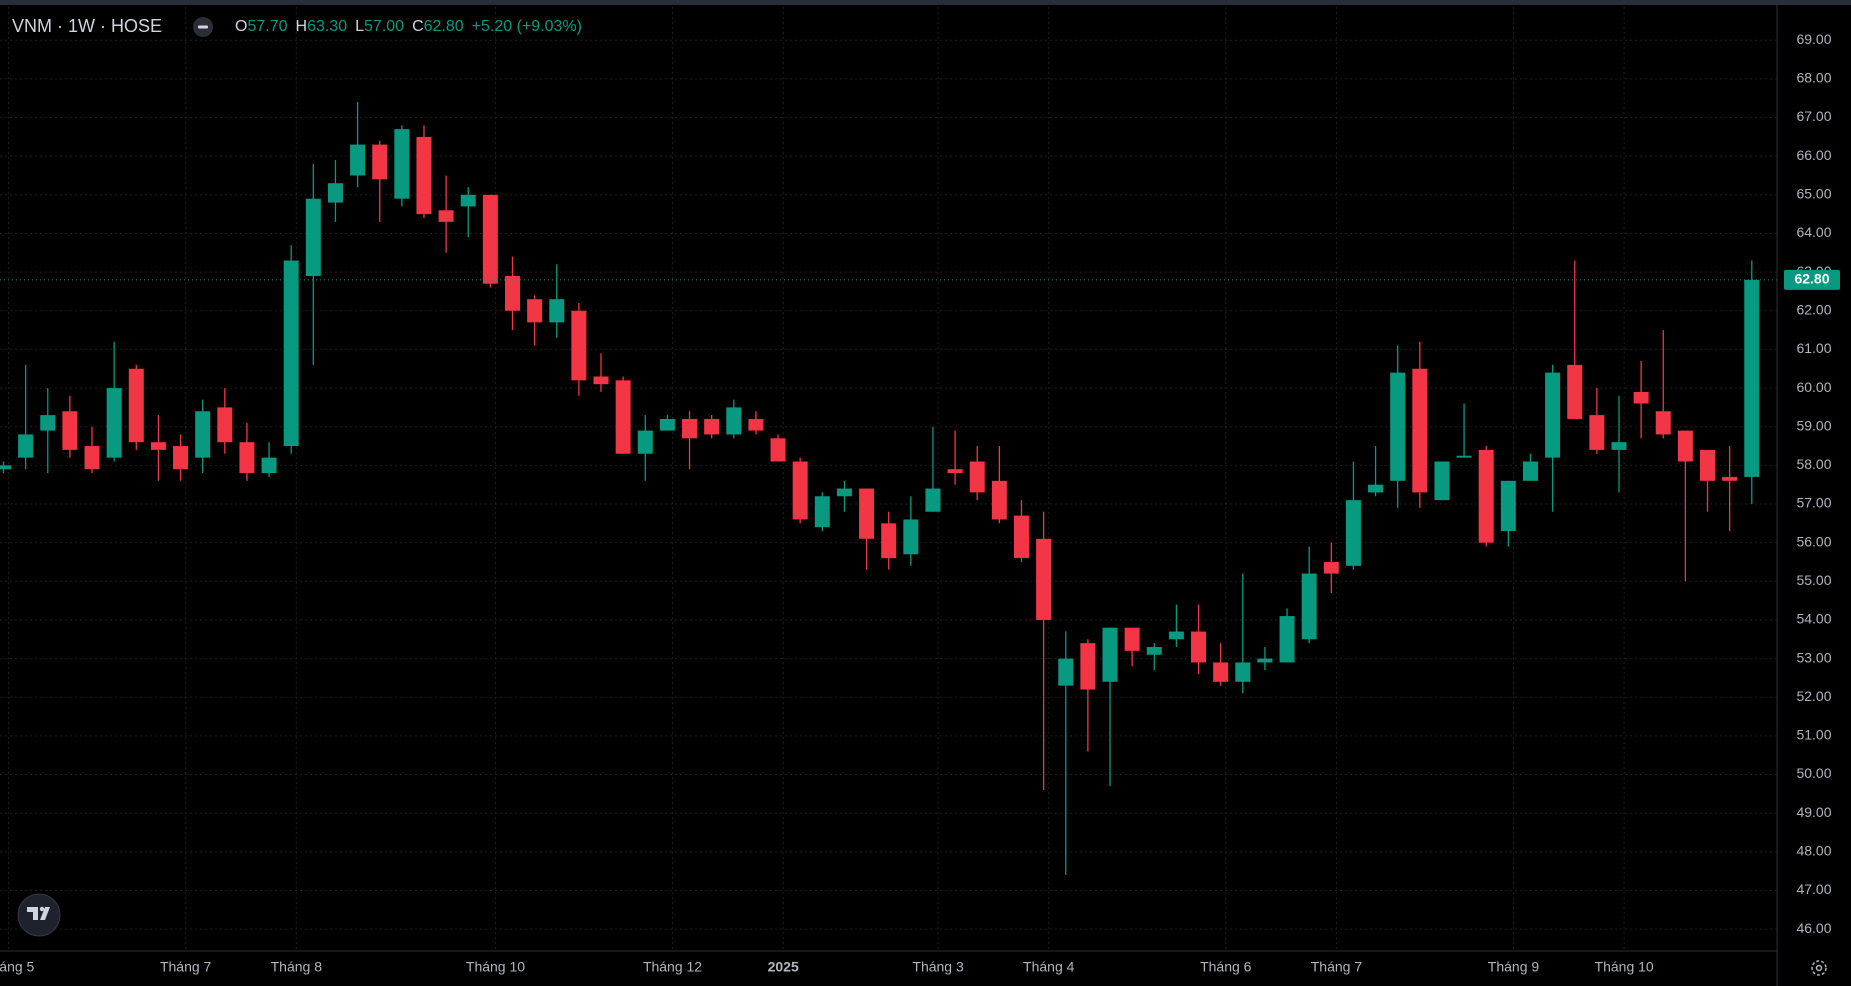 Image resolution: width=1851 pixels, height=986 pixels. Describe the element at coordinates (359, 26) in the screenshot. I see `ohlc-label: L` at that location.